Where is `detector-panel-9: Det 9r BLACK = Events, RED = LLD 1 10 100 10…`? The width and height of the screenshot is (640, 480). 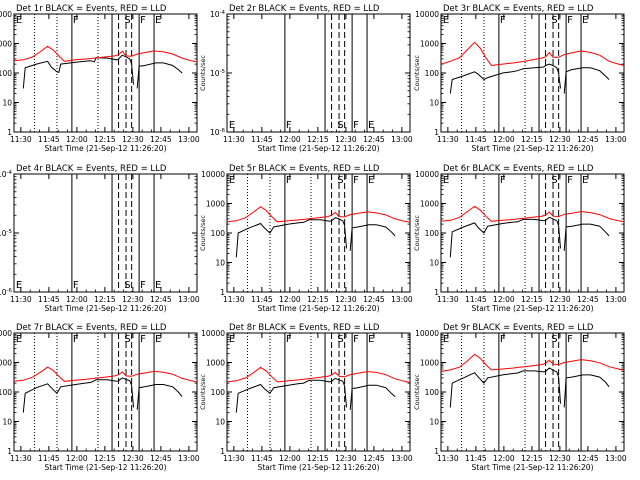 detector-panel-9: Det 9r BLACK = Events, RED = LLD 1 10 100 10… is located at coordinates (520, 397).